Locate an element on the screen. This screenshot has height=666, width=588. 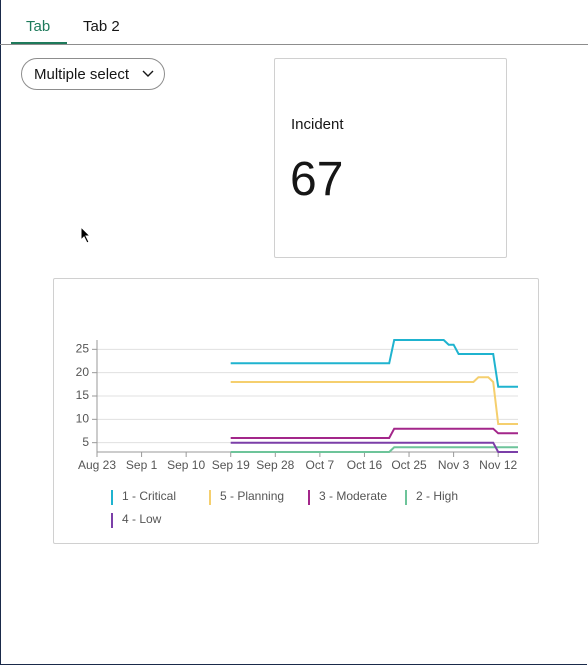
tab-indicator is located at coordinates (39, 43).